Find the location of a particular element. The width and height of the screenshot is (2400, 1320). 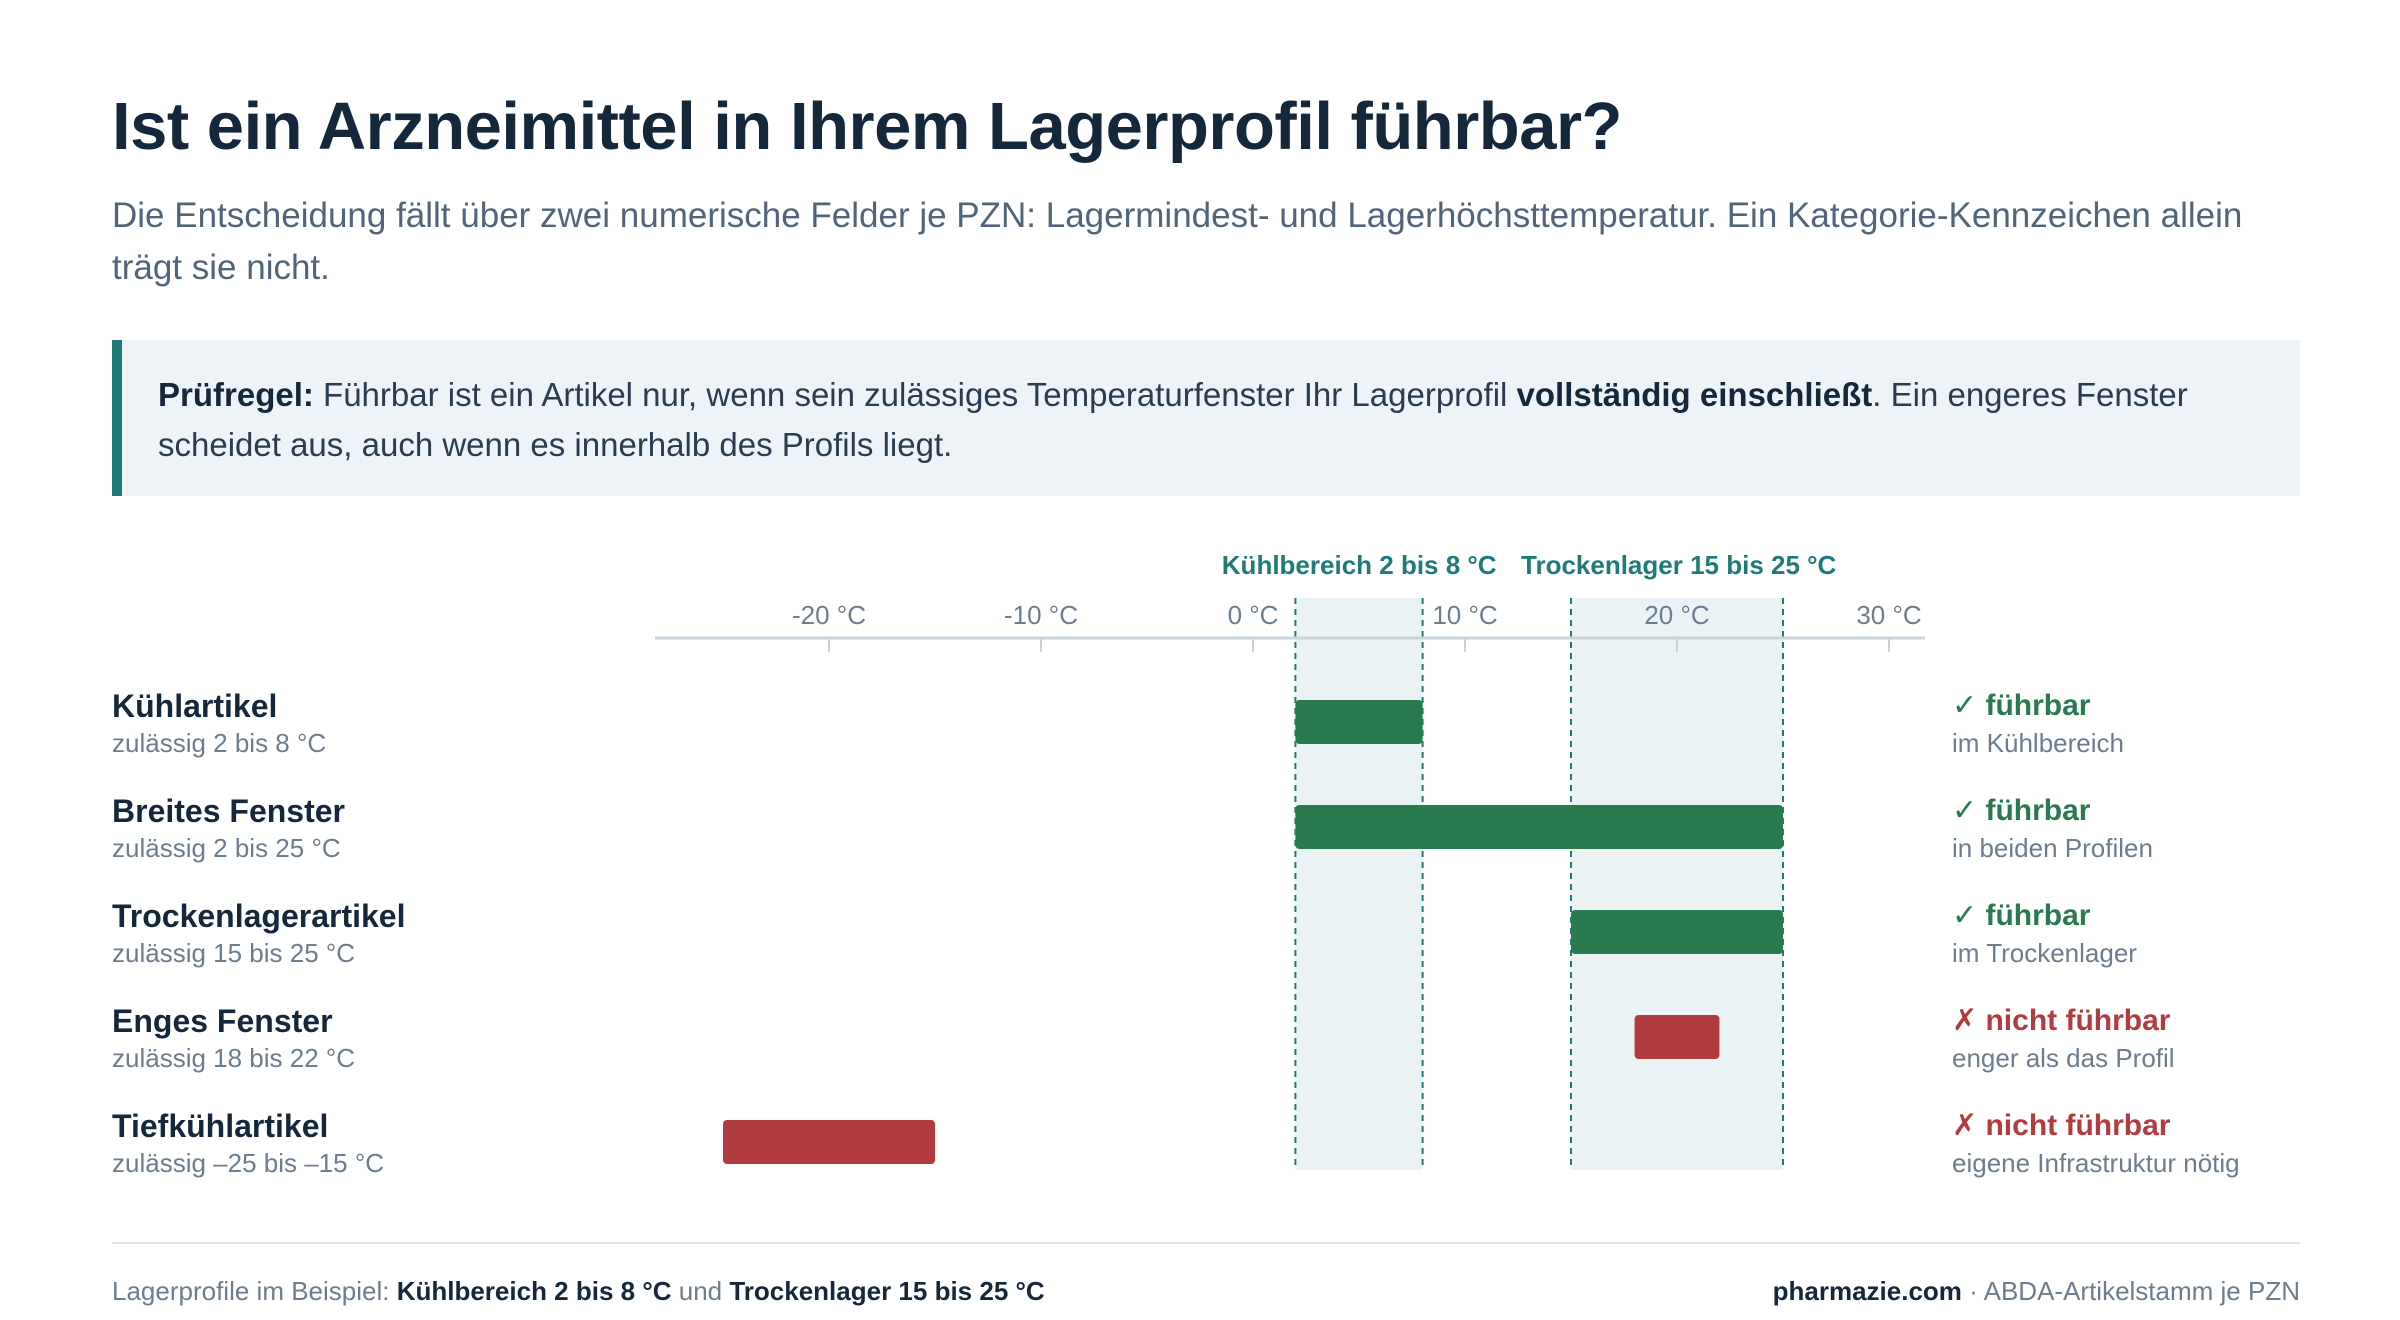

row-label: Enges Fenster zulässig 18 bis 22 °C is located at coordinates (233, 1038).